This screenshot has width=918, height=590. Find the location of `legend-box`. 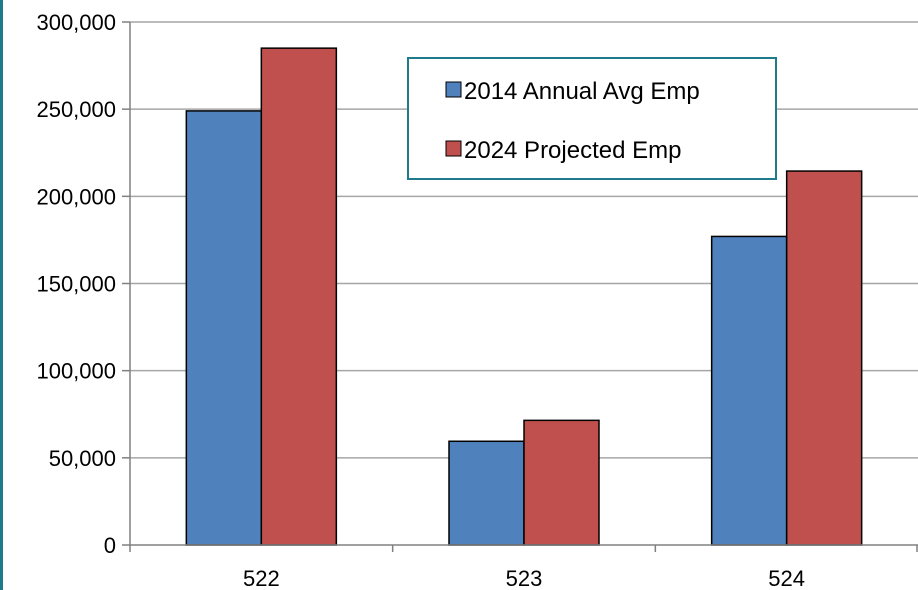

legend-box is located at coordinates (592, 118).